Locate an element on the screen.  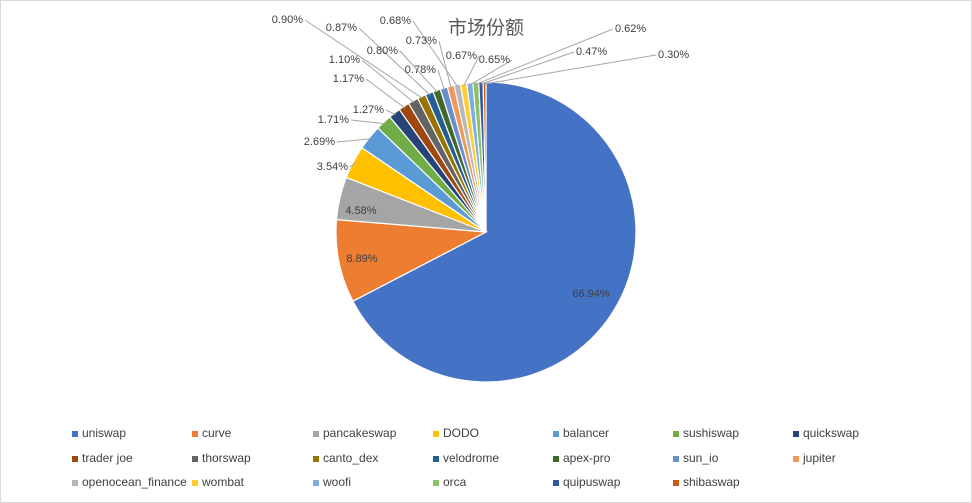
legend-item-openocean-finance: openocean_finance is located at coordinates (129, 482).